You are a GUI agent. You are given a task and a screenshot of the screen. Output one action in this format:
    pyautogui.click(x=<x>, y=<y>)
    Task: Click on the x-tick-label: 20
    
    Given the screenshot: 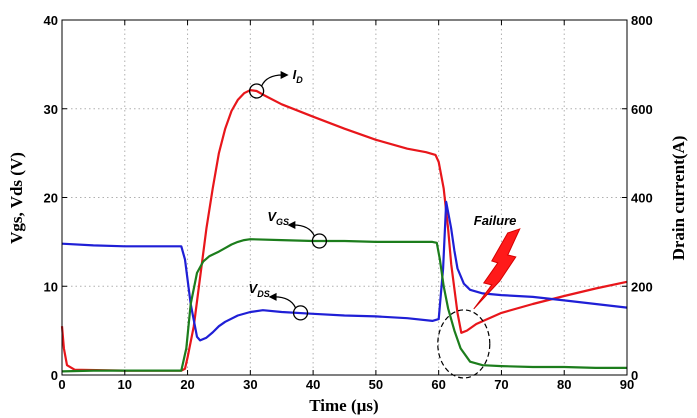 What is the action you would take?
    pyautogui.click(x=187, y=384)
    